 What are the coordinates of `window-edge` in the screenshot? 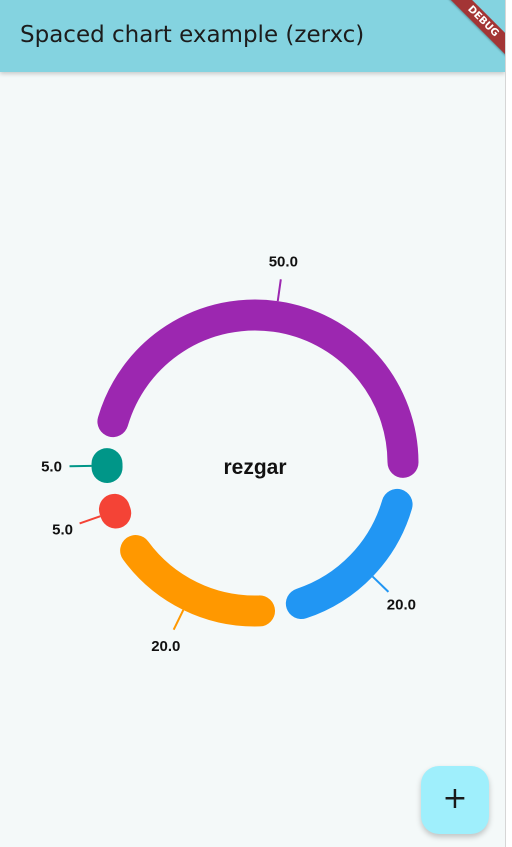 It's located at (508, 423).